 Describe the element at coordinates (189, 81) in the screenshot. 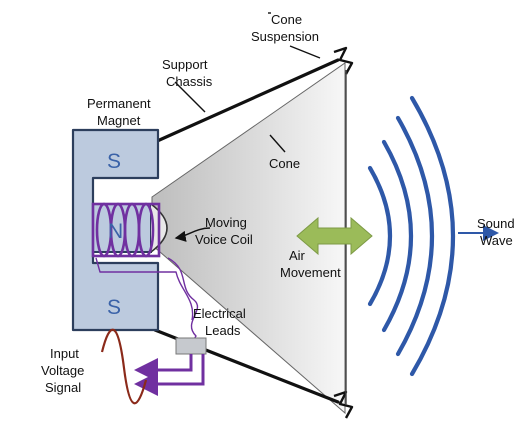

I see `label-support-chassis-2: Chassis` at that location.